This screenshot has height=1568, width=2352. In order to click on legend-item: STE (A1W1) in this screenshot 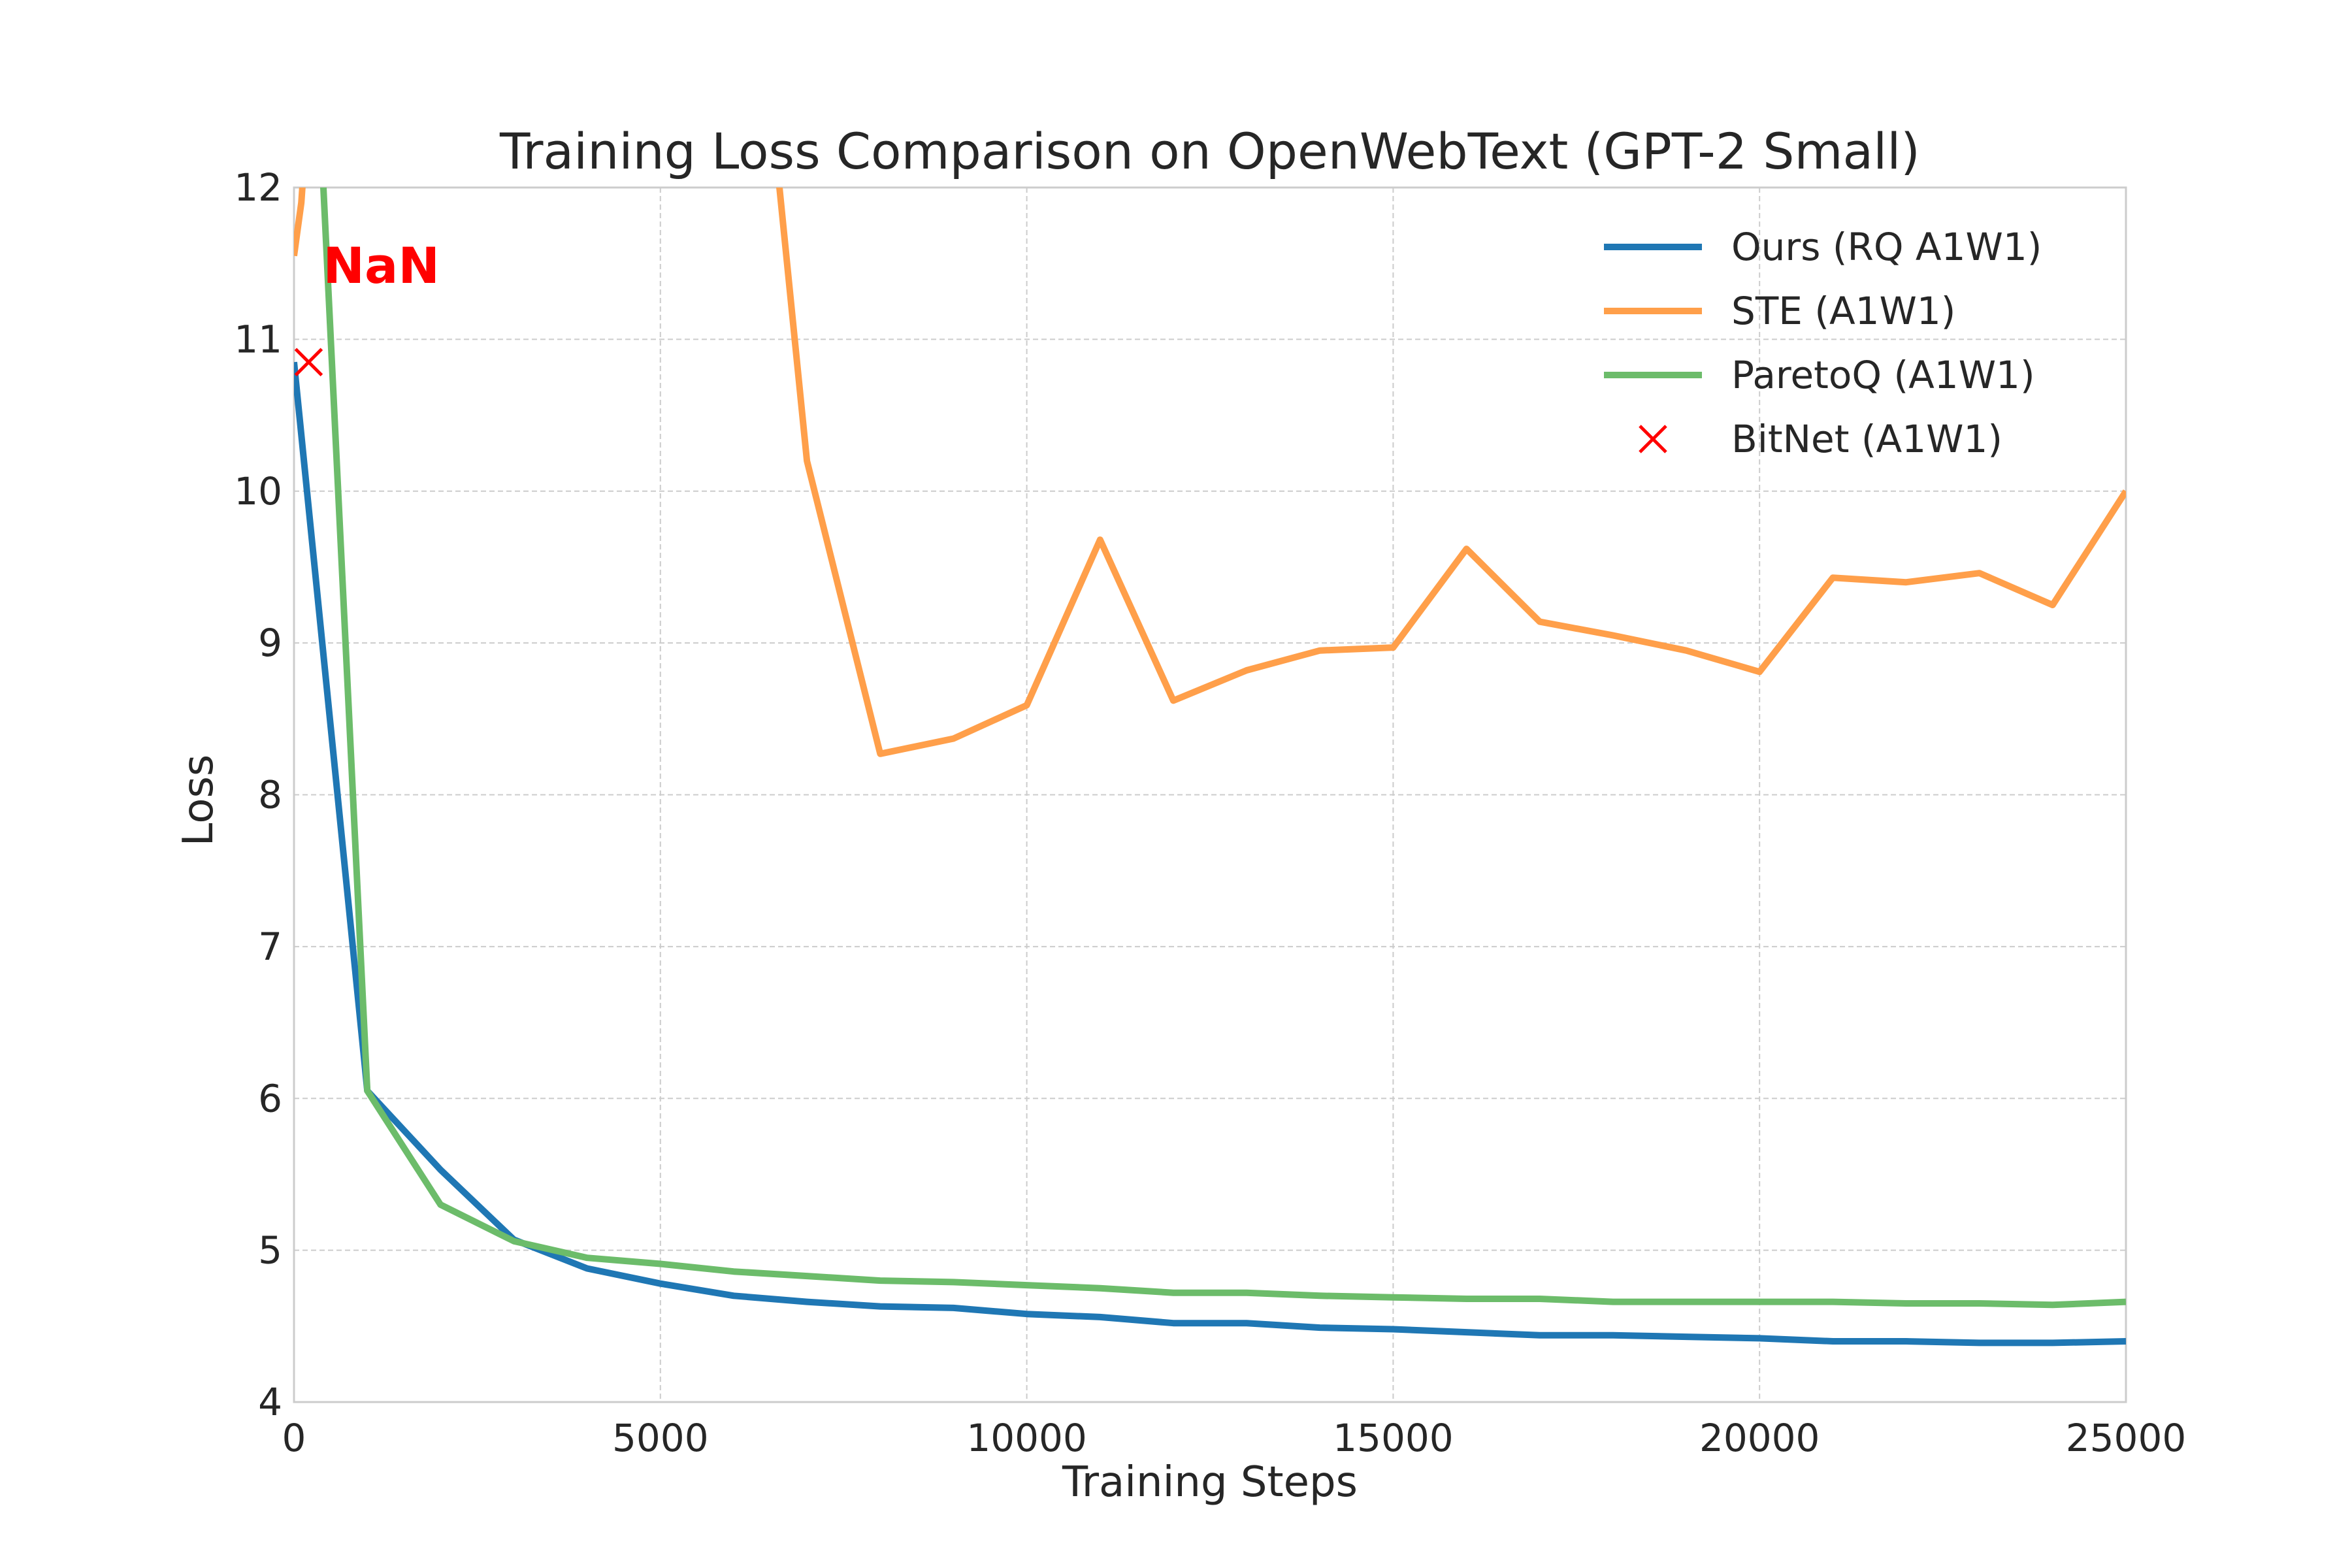, I will do `click(1779, 311)`.